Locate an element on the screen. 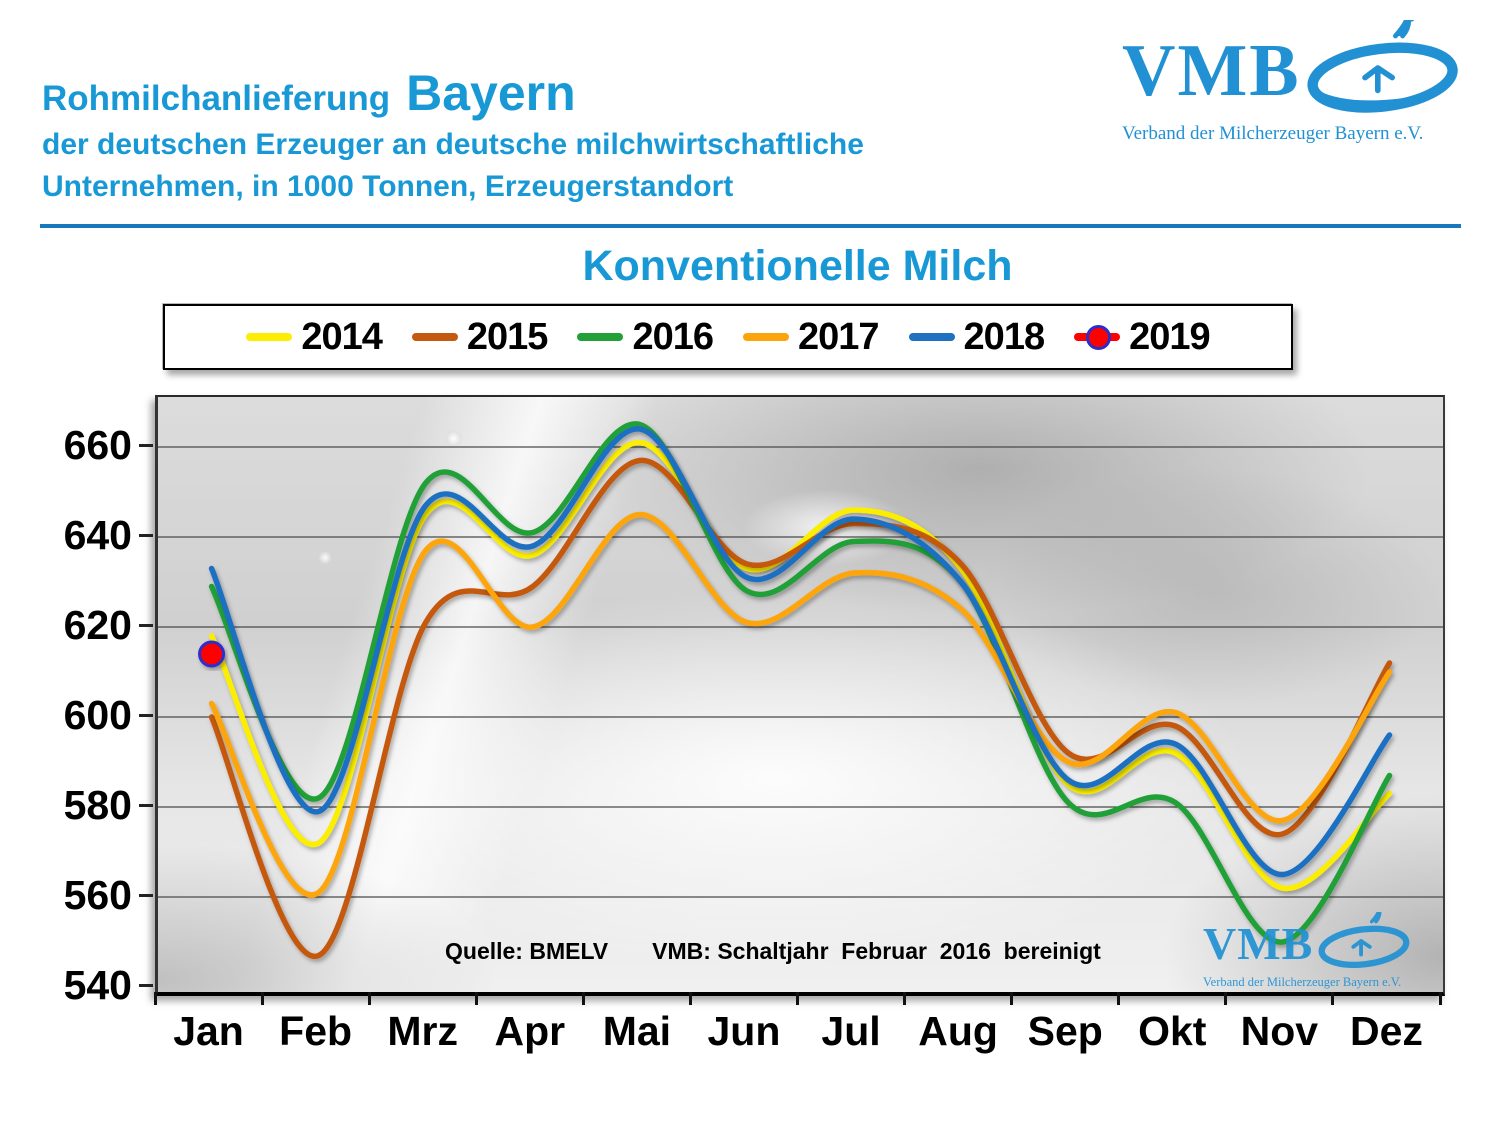 The image size is (1500, 1125). legend-swatch-2016 is located at coordinates (600, 337).